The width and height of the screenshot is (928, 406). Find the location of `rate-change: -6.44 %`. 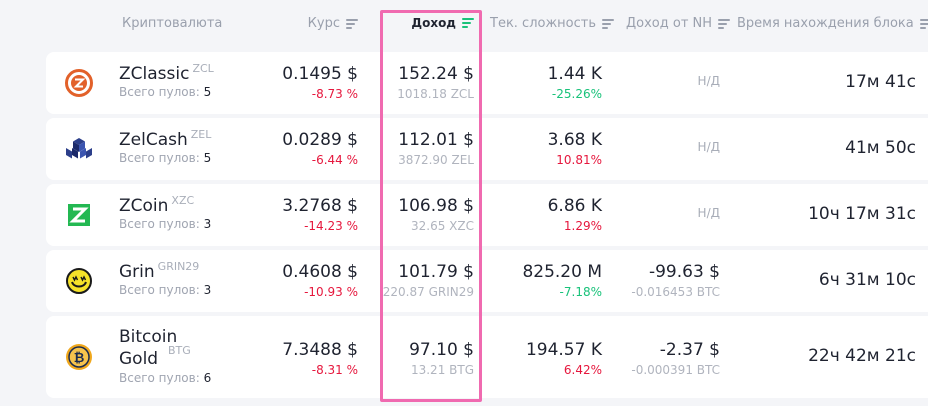

rate-change: -6.44 % is located at coordinates (334, 160).